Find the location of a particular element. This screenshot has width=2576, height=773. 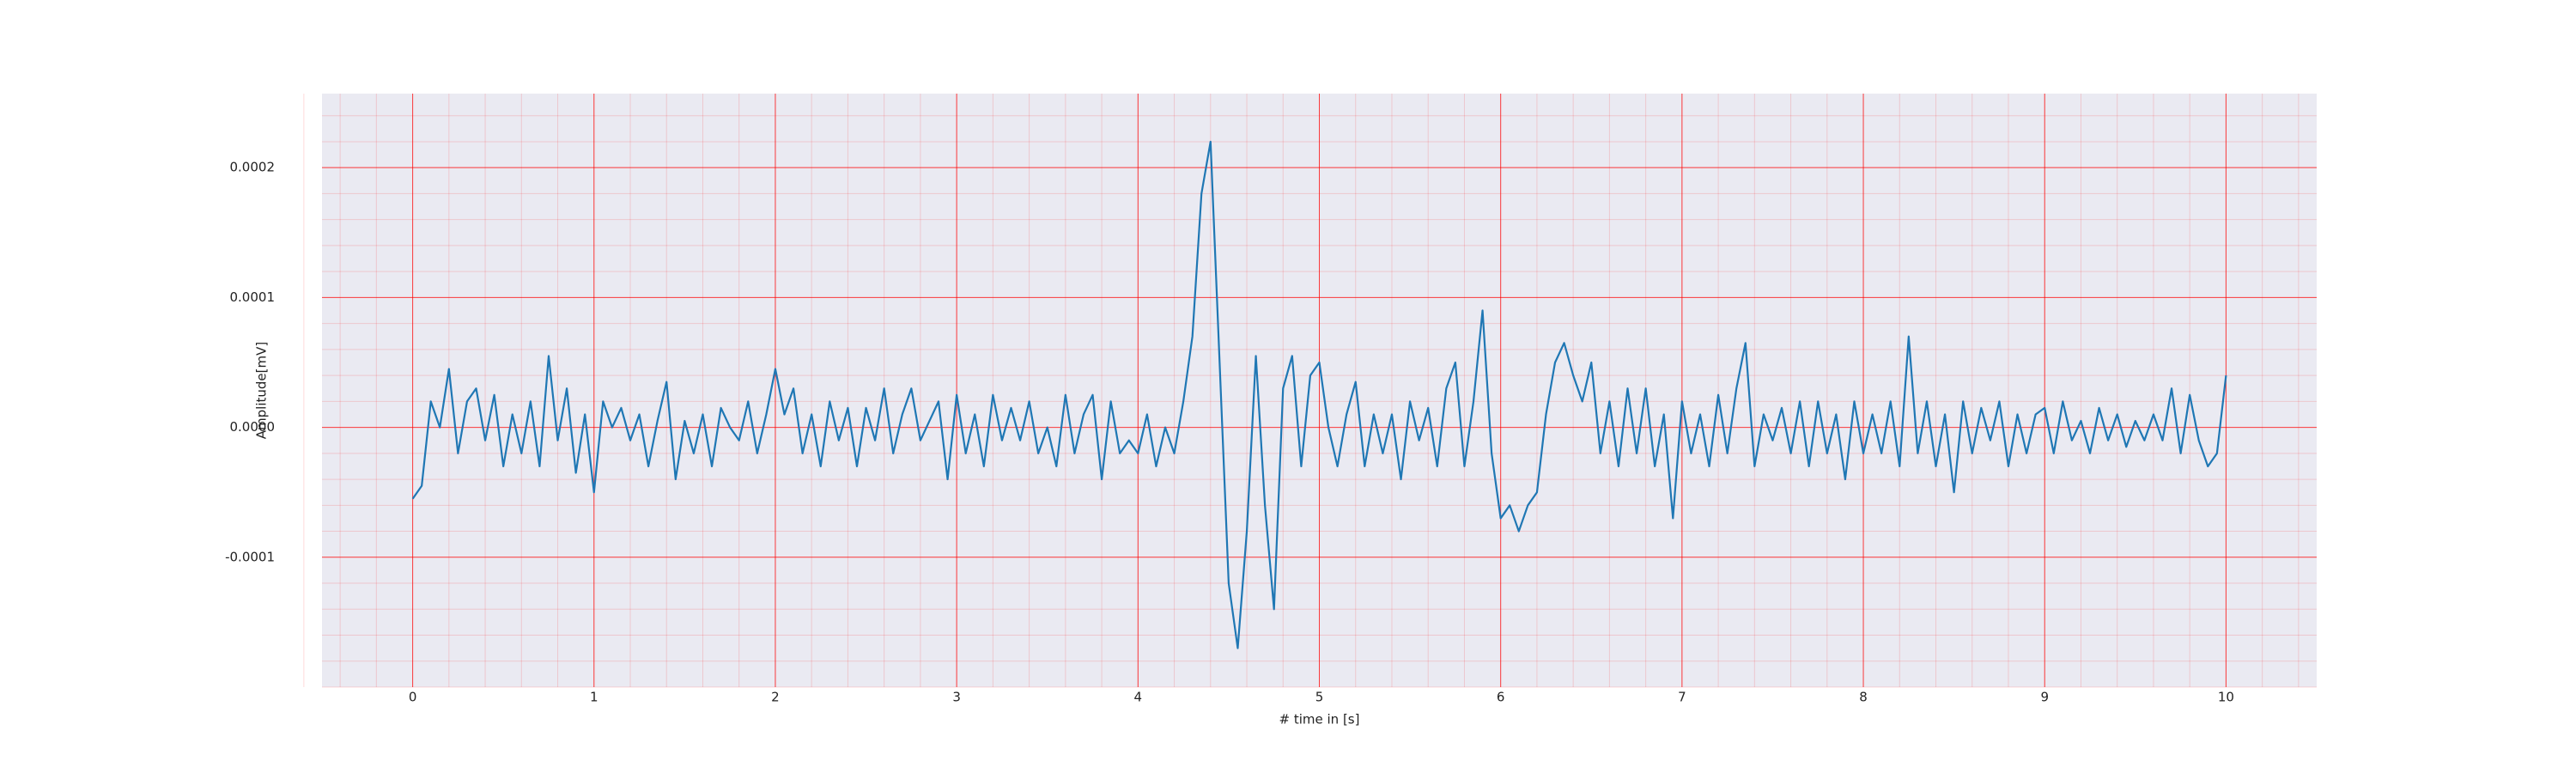

x-tick-label: 3 is located at coordinates (957, 697).